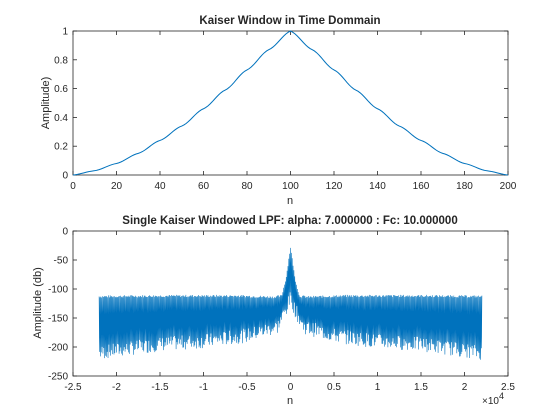 Image resolution: width=560 pixels, height=420 pixels. Describe the element at coordinates (73, 186) in the screenshot. I see `plot0-xtick-label: 0` at that location.